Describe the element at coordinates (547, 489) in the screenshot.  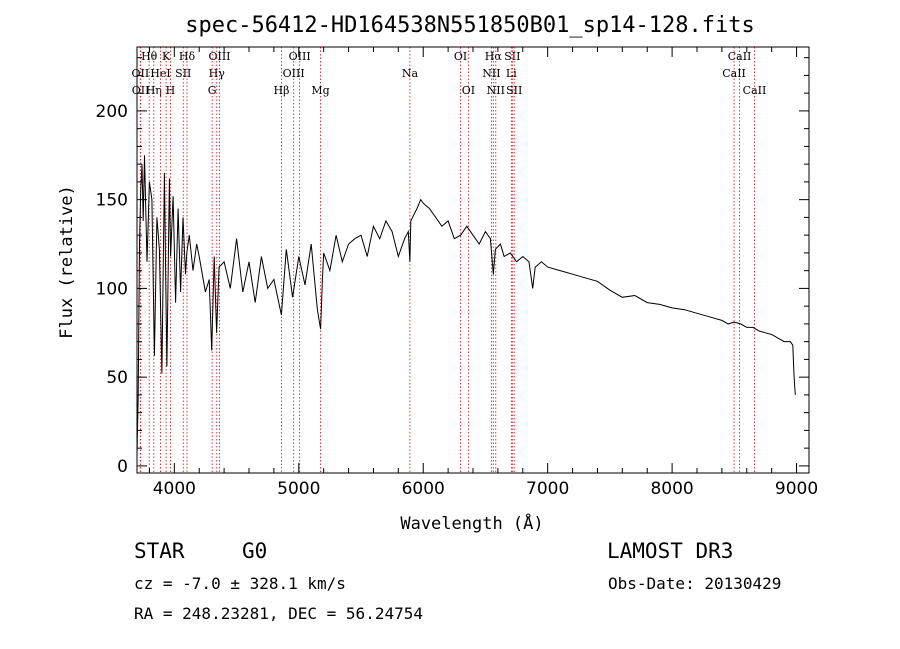
I see `x-tick-label: 7000` at that location.